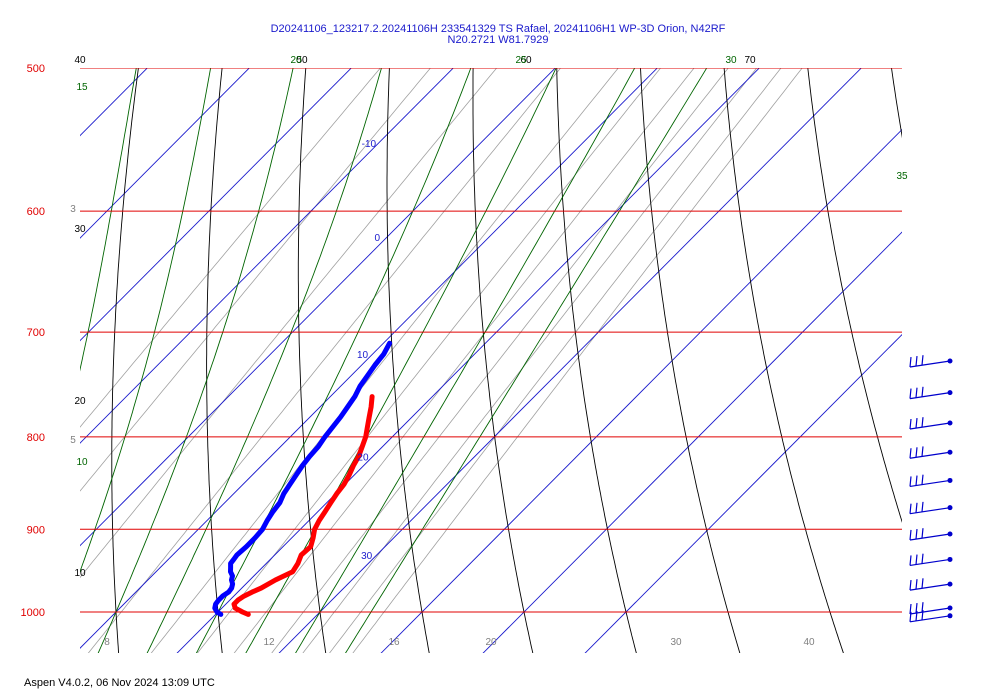  I want to click on mixing-ratio-side-label: 5, so click(73, 440).